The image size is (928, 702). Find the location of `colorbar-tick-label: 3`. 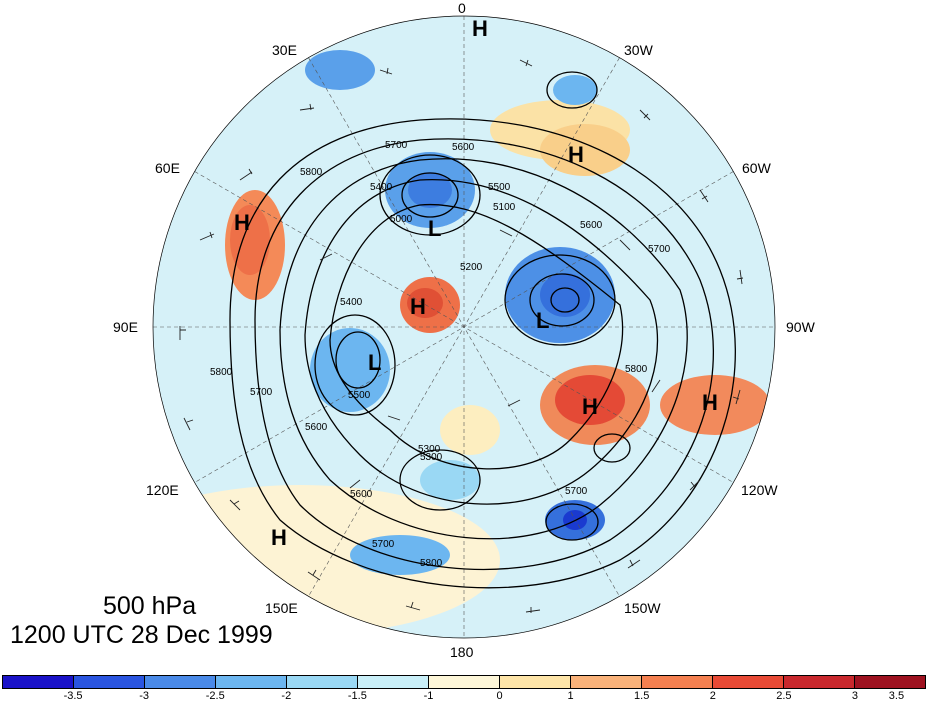

colorbar-tick-label: 3 is located at coordinates (854, 696).